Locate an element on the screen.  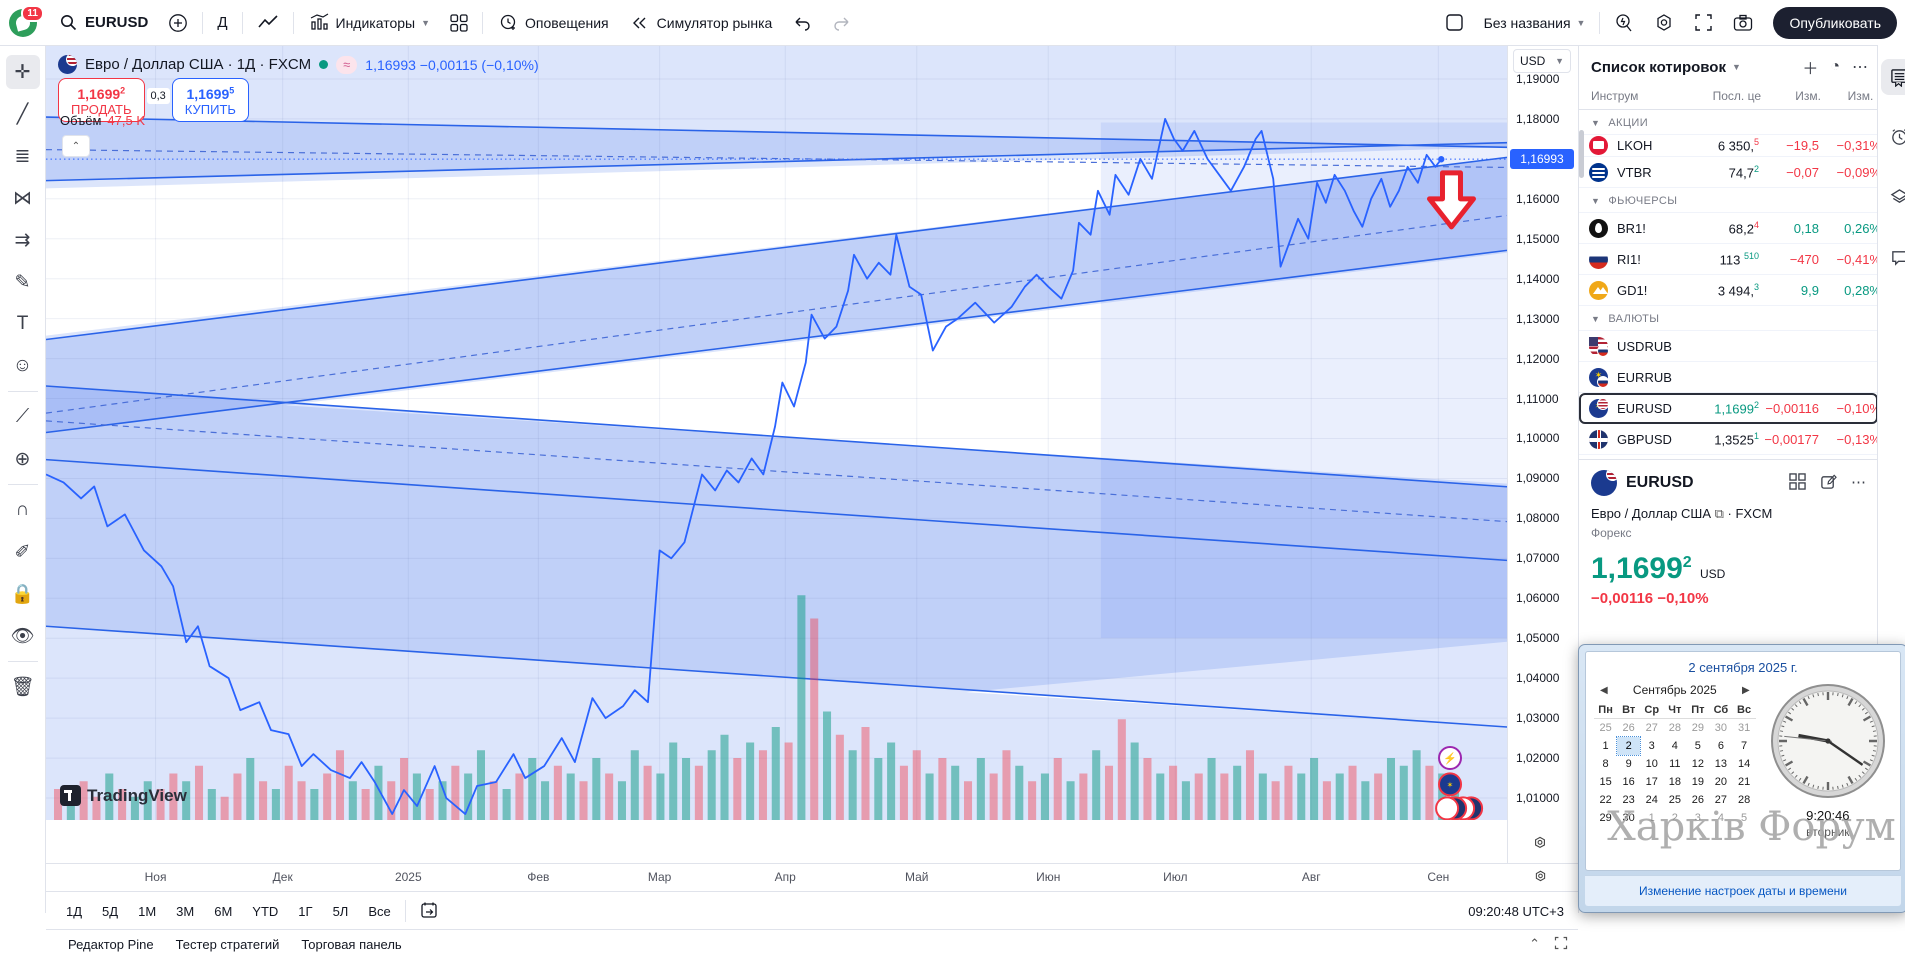
lock-all-tool-icon: 🔒 is located at coordinates (23, 594).